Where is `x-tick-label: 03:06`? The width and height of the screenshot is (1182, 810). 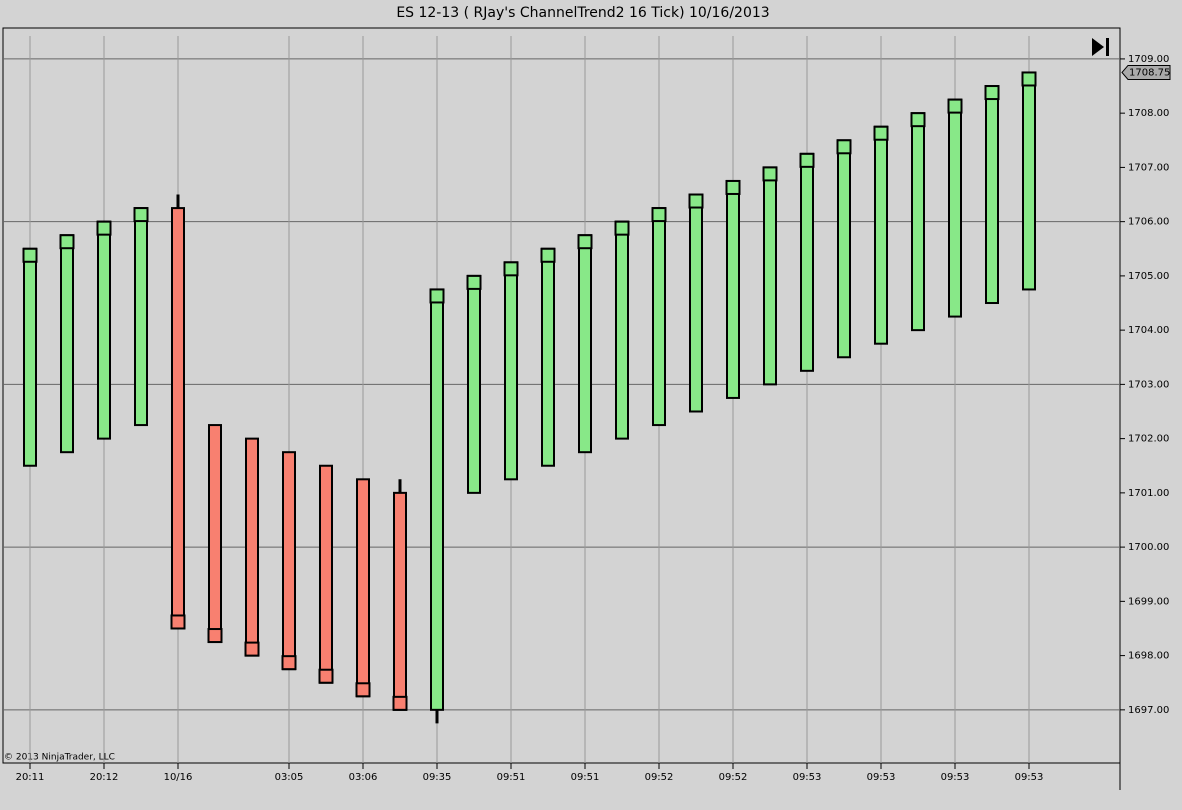
x-tick-label: 03:06 is located at coordinates (363, 777).